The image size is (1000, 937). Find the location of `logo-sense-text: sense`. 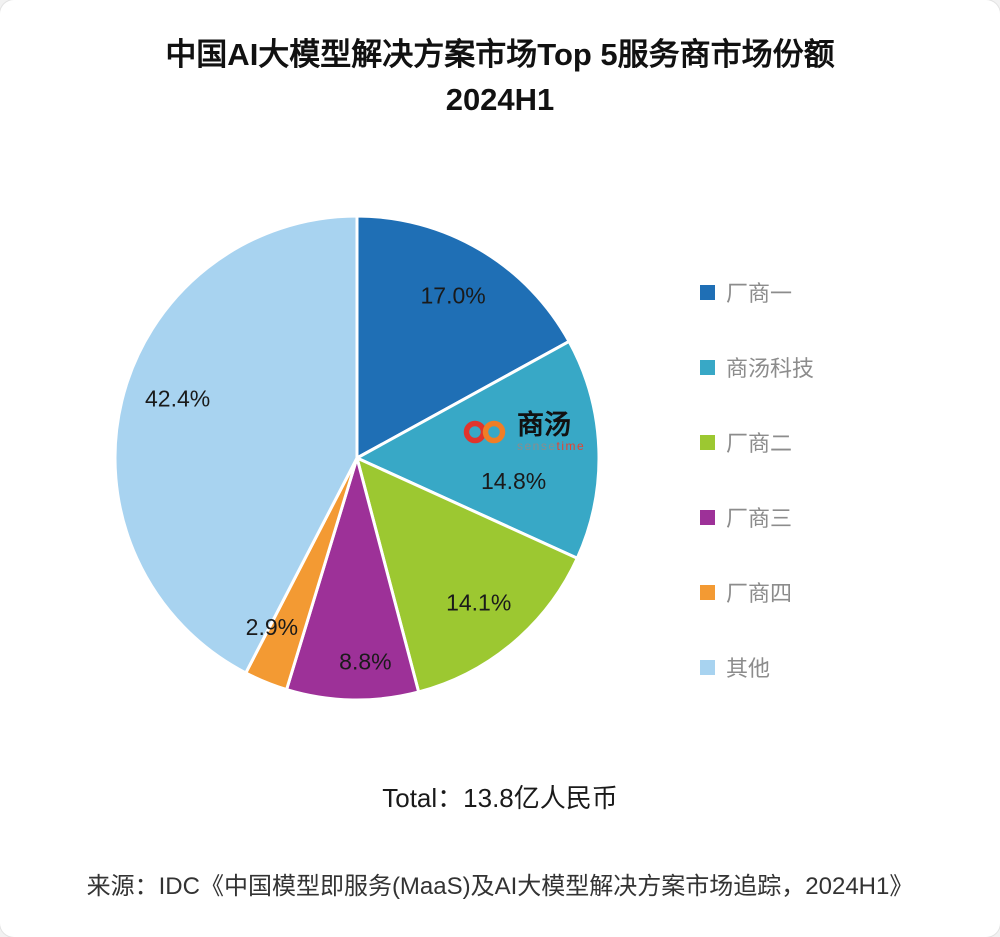

logo-sense-text: sense is located at coordinates (537, 446).